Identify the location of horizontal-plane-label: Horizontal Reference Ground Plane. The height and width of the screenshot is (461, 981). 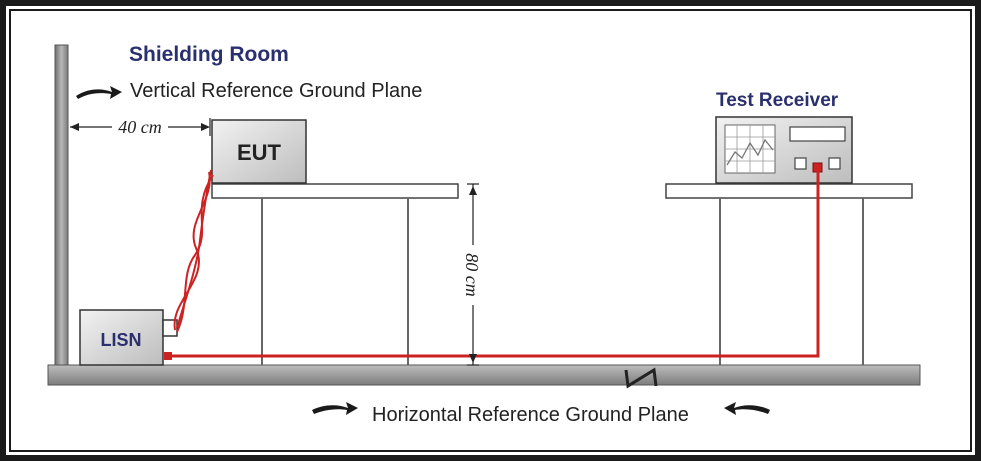
(530, 415).